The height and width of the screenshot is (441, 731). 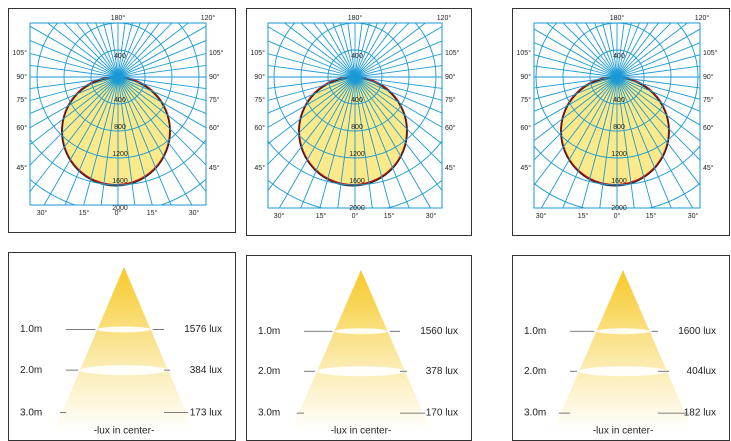 I want to click on grid, so click(x=355, y=115).